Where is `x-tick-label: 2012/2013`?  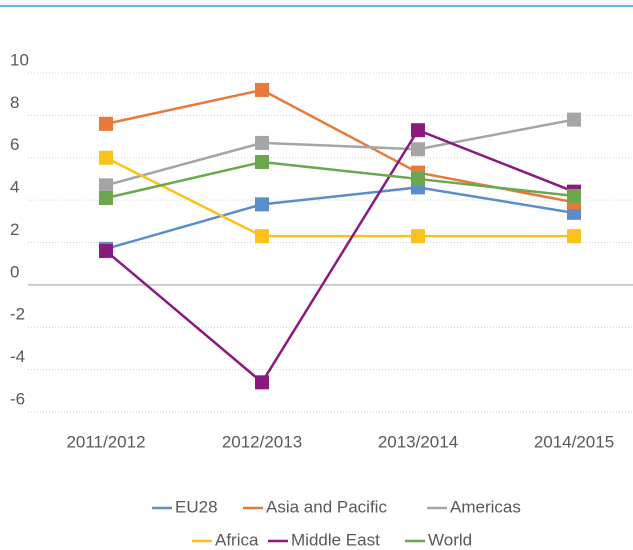 x-tick-label: 2012/2013 is located at coordinates (262, 441).